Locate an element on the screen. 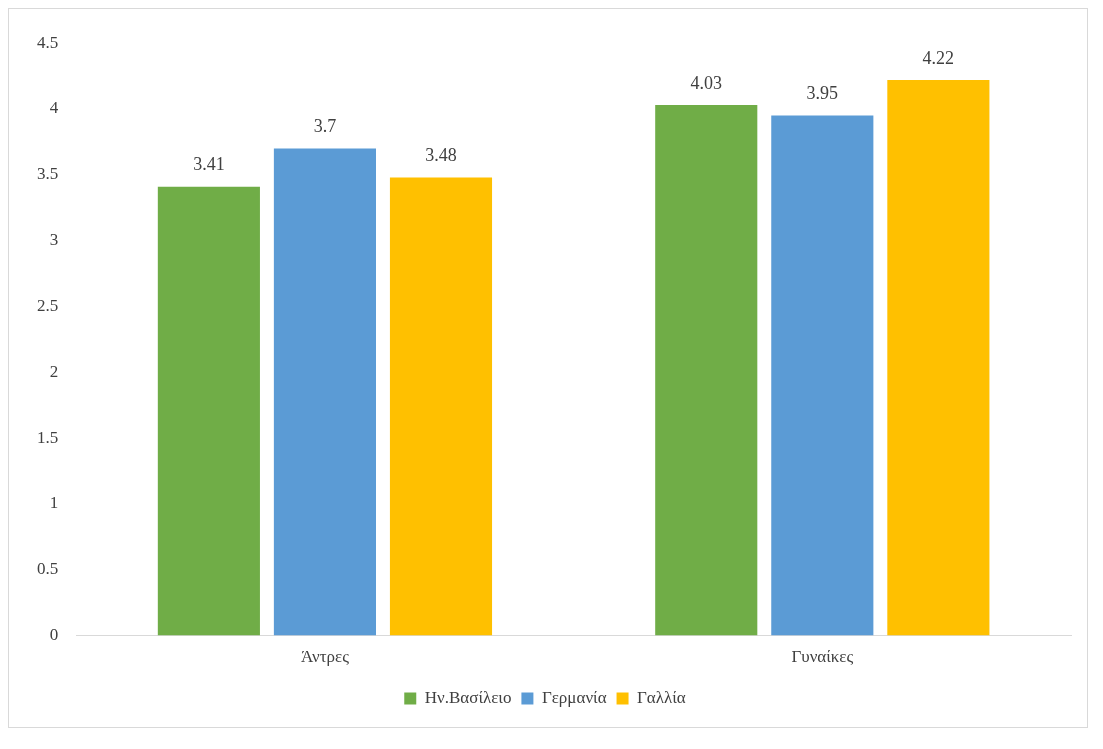 The image size is (1103, 749). y-tick-label: 1.5 is located at coordinates (48, 437).